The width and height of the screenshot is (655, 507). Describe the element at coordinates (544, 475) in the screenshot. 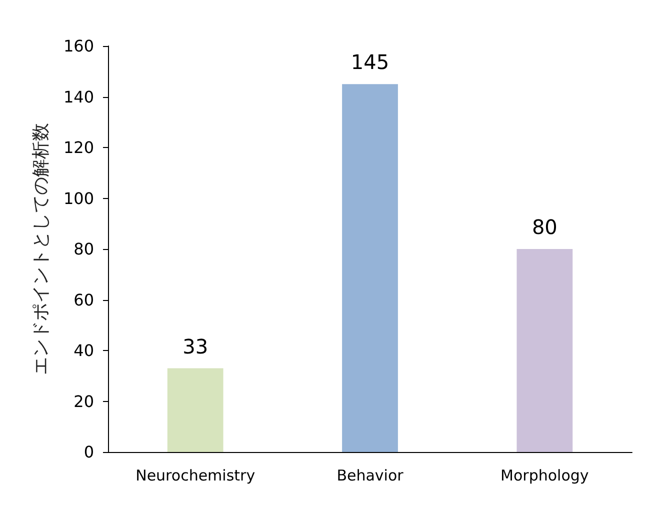

I see `x-tick-label: Morphology` at that location.